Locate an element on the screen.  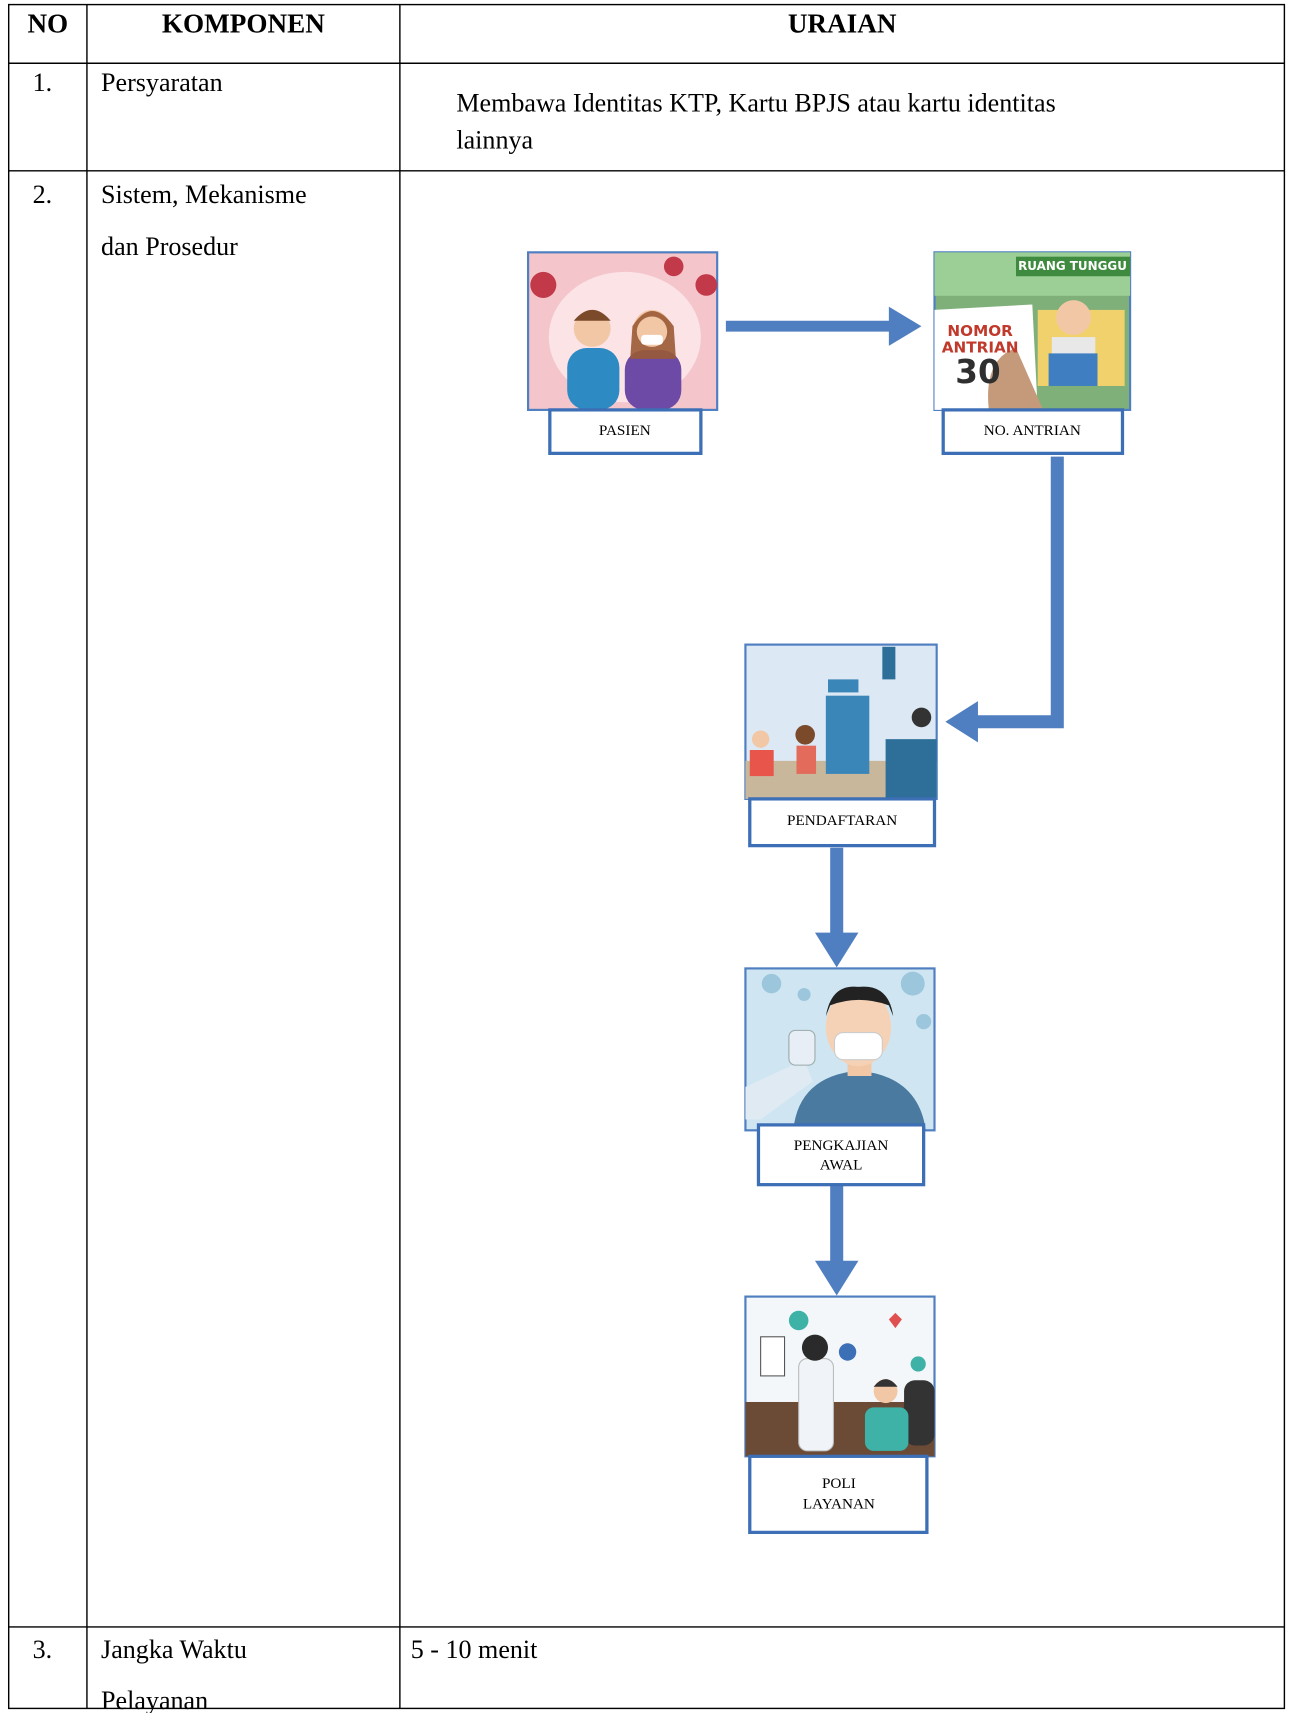
description: lainnya is located at coordinates (494, 140).